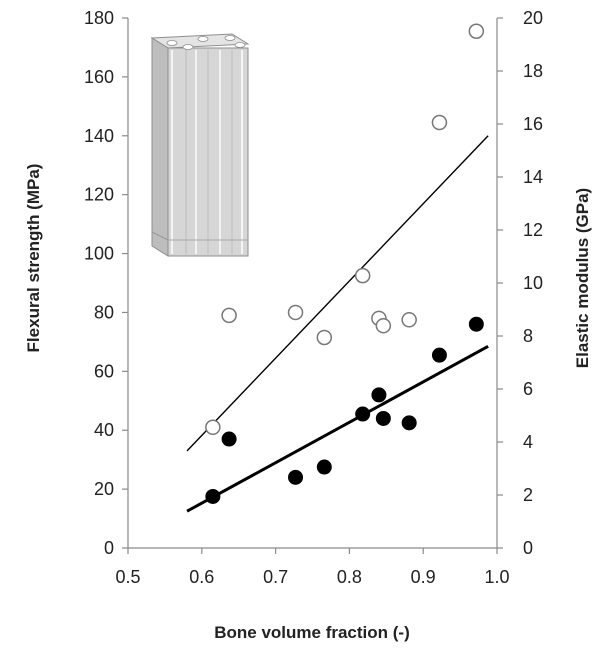  I want to click on y-left-tick-label: 40, so click(104, 430).